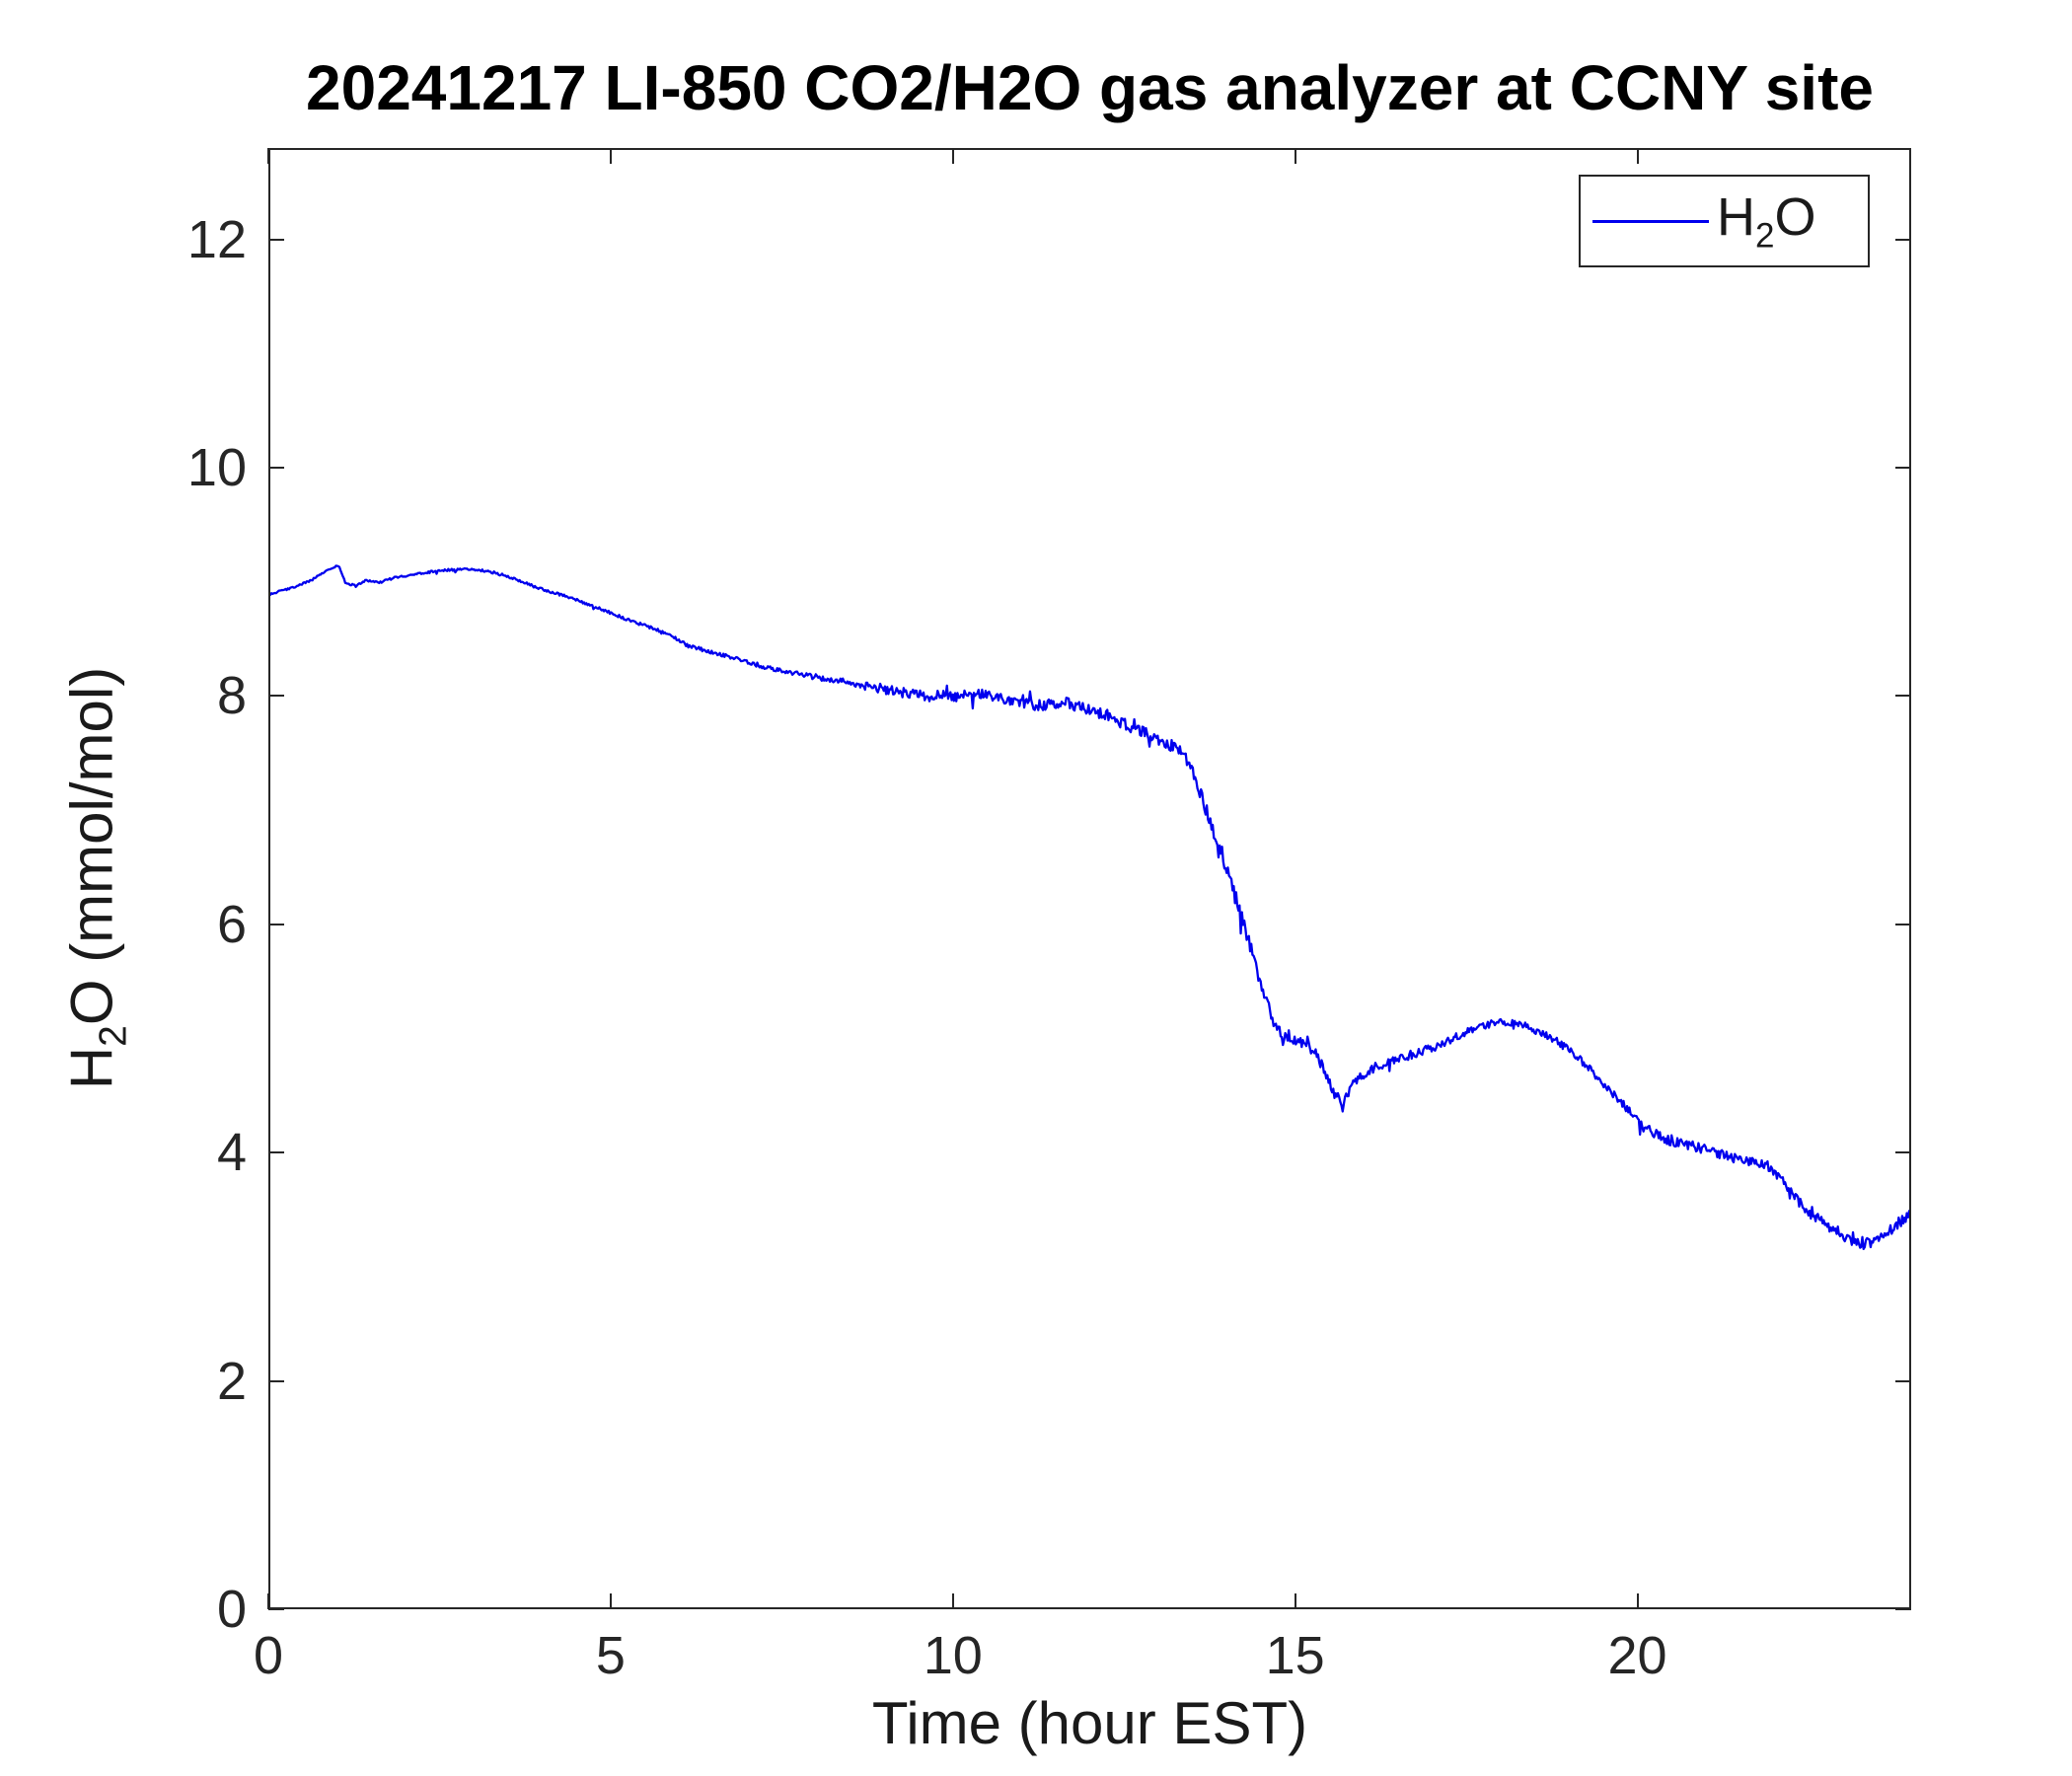  What do you see at coordinates (1765, 236) in the screenshot?
I see `legend-label-sub: 2` at bounding box center [1765, 236].